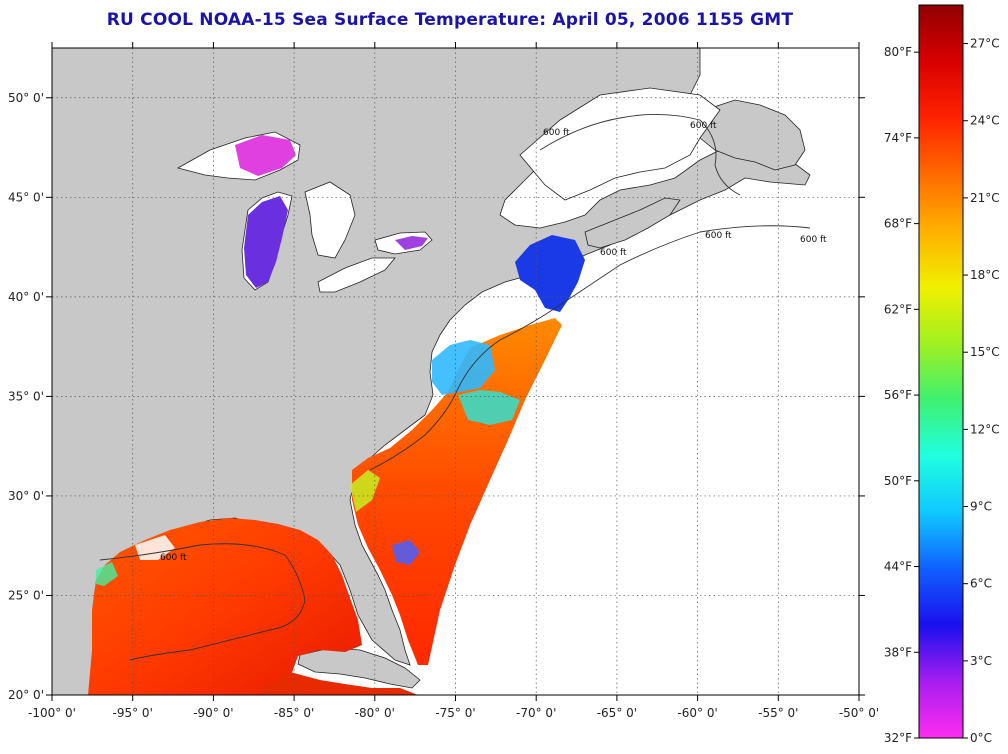  I want to click on gulf-st-lawrence, so click(620, 144).